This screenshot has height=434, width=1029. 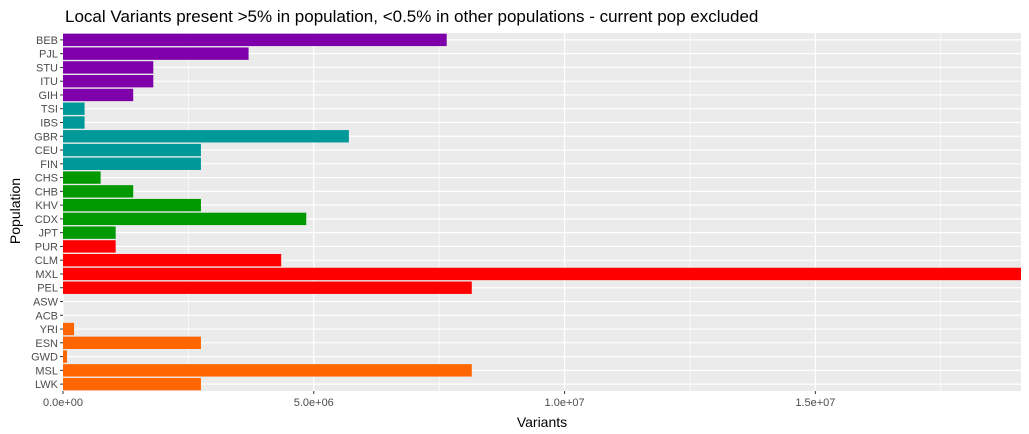 What do you see at coordinates (132, 164) in the screenshot?
I see `bar-fin` at bounding box center [132, 164].